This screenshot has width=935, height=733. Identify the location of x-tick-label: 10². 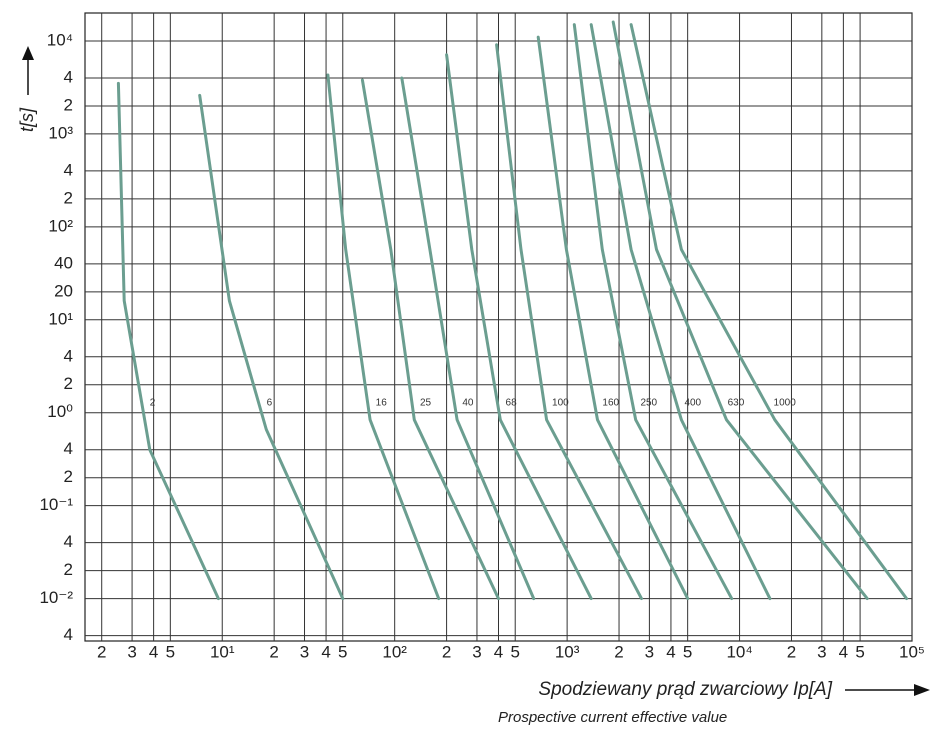
(394, 651).